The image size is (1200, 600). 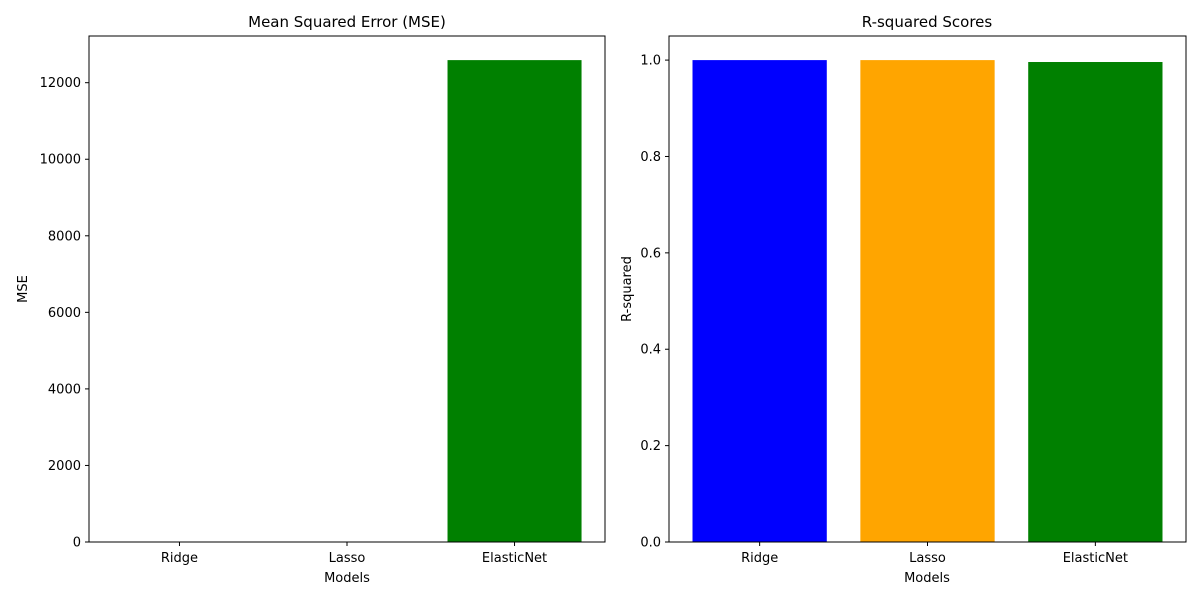 I want to click on mse-x-axis-label: Models, so click(x=347, y=578).